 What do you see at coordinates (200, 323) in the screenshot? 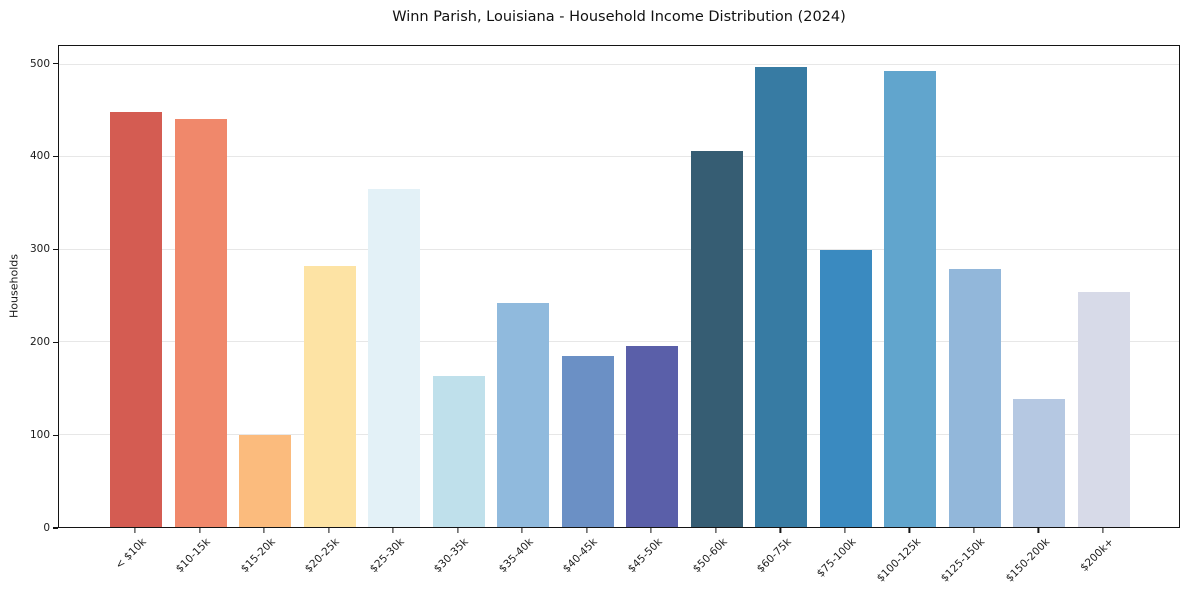
I see `bar-$10-15k` at bounding box center [200, 323].